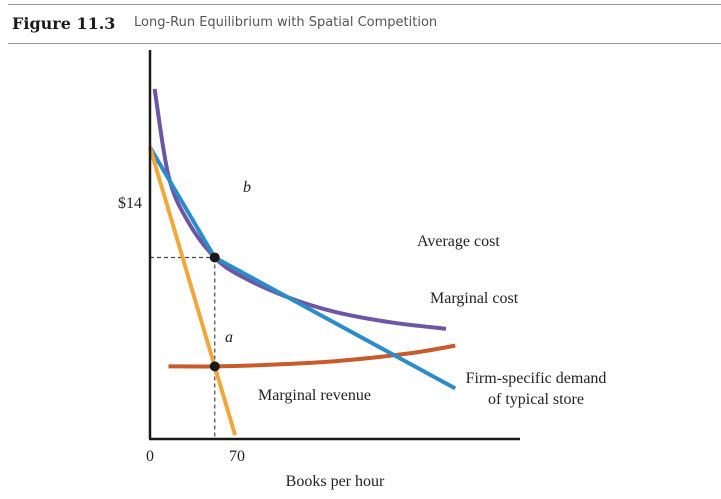  Describe the element at coordinates (130, 203) in the screenshot. I see `y-tick-label-14: $14` at that location.